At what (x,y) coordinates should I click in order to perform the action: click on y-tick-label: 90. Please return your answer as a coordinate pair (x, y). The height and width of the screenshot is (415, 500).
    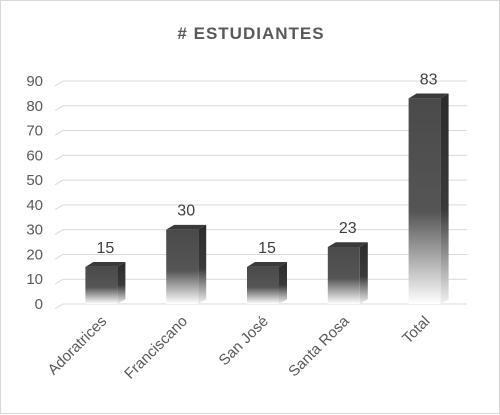
    Looking at the image, I should click on (34, 81).